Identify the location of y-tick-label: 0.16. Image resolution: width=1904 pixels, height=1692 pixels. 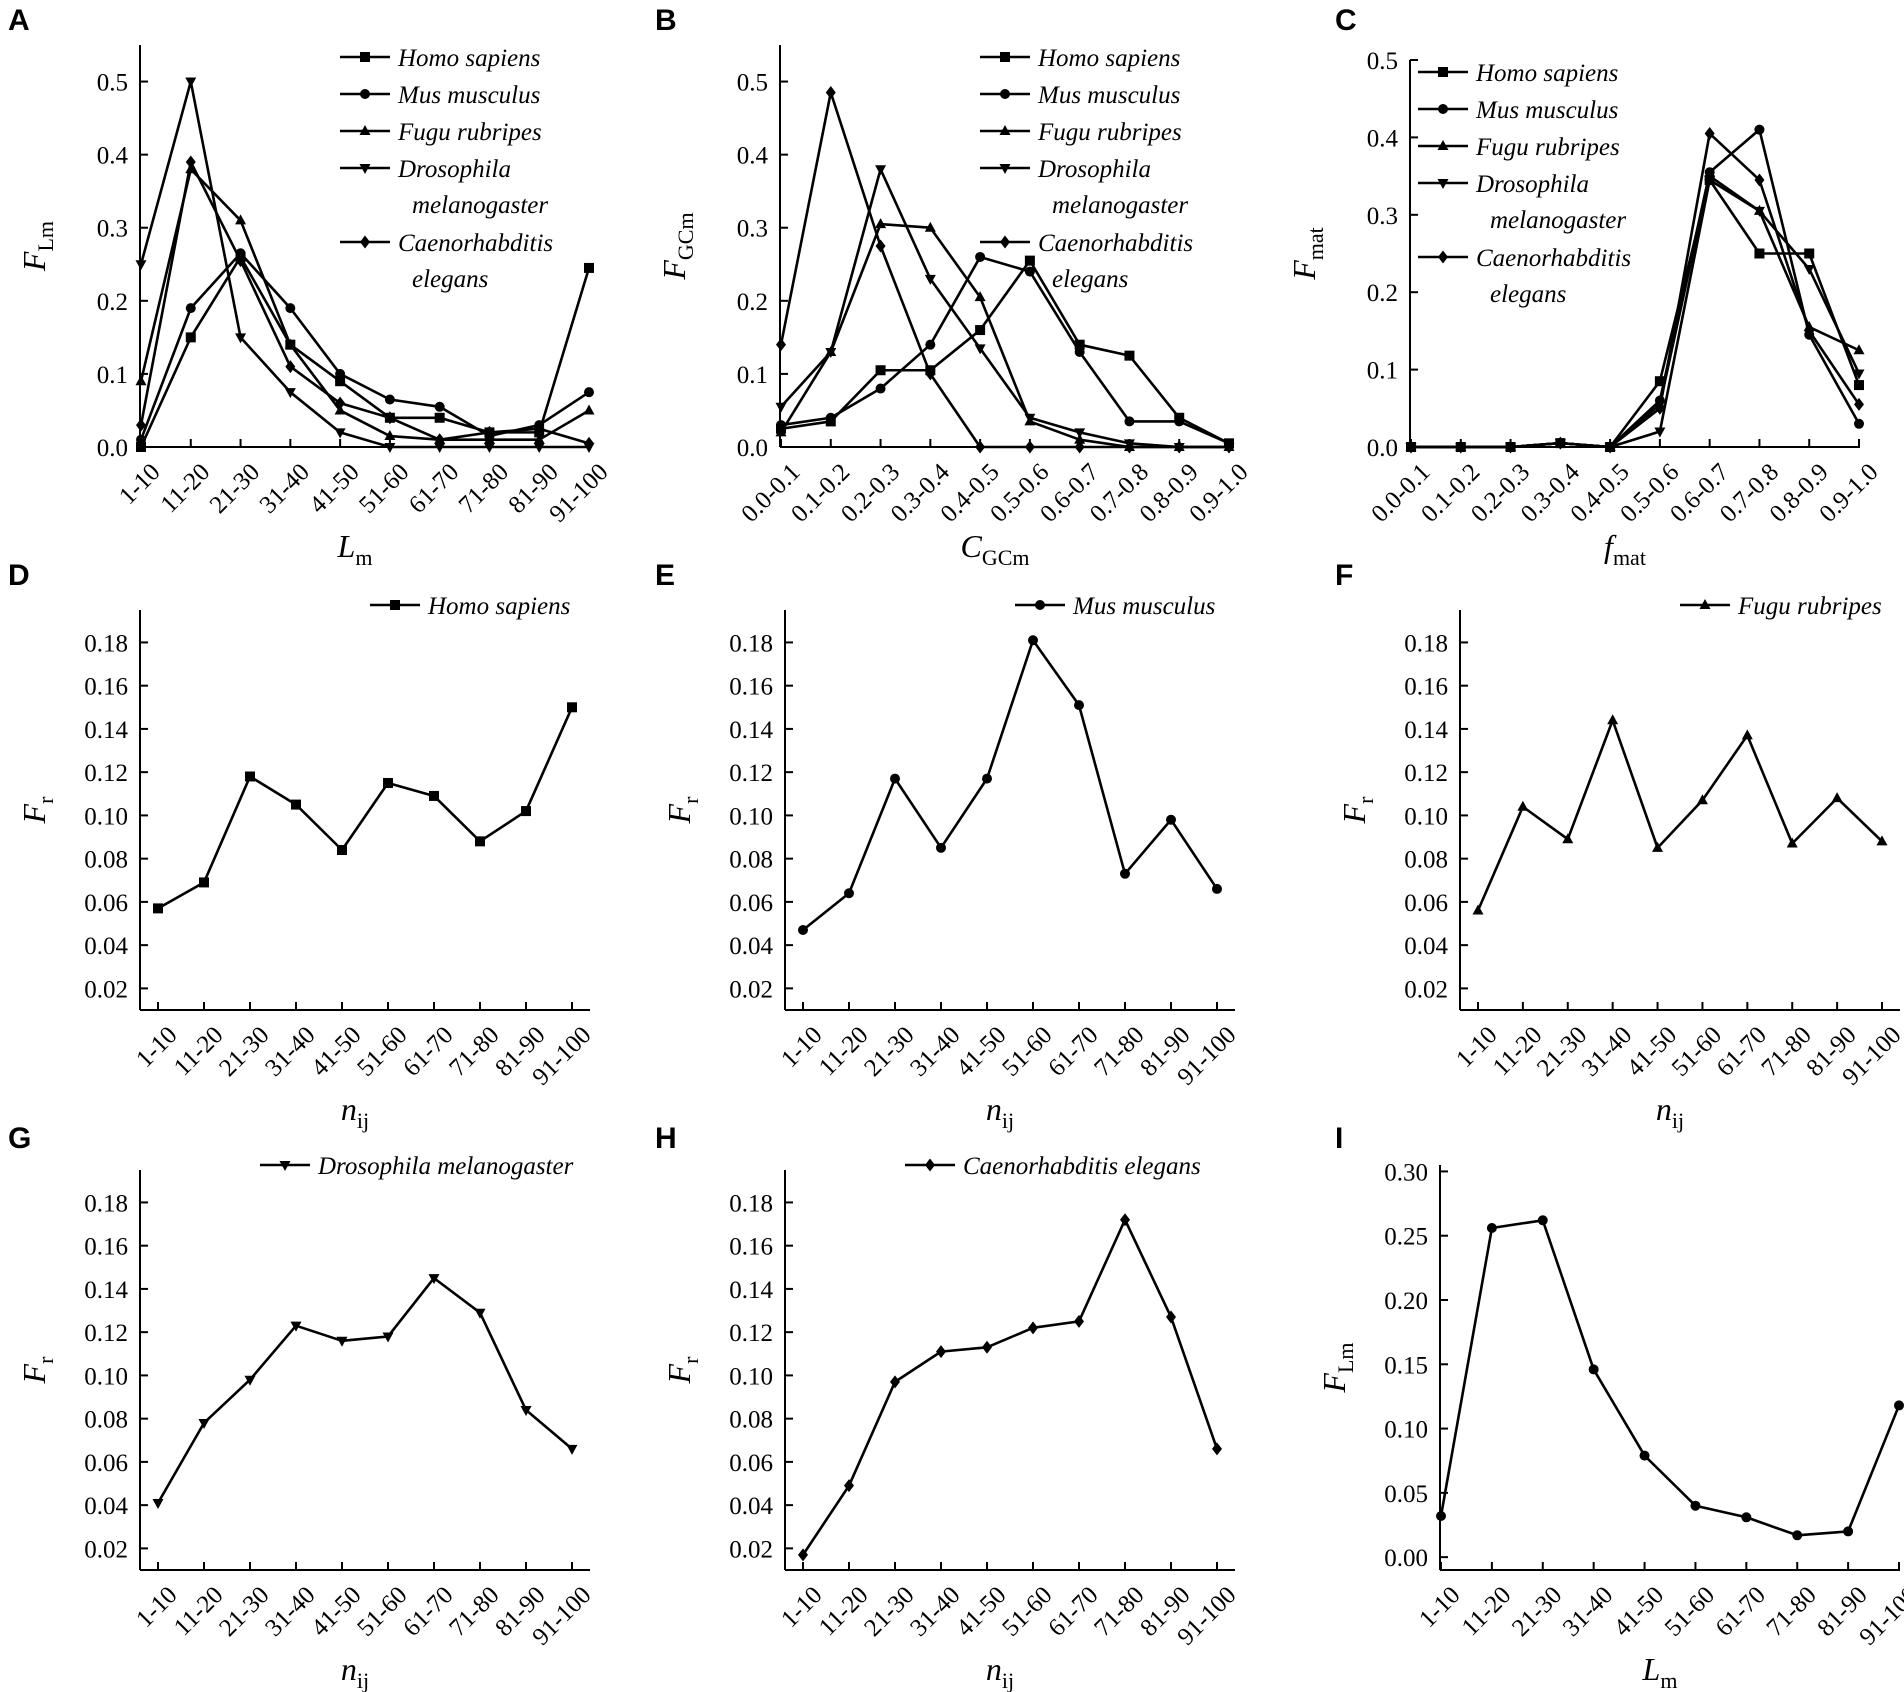
(1426, 687).